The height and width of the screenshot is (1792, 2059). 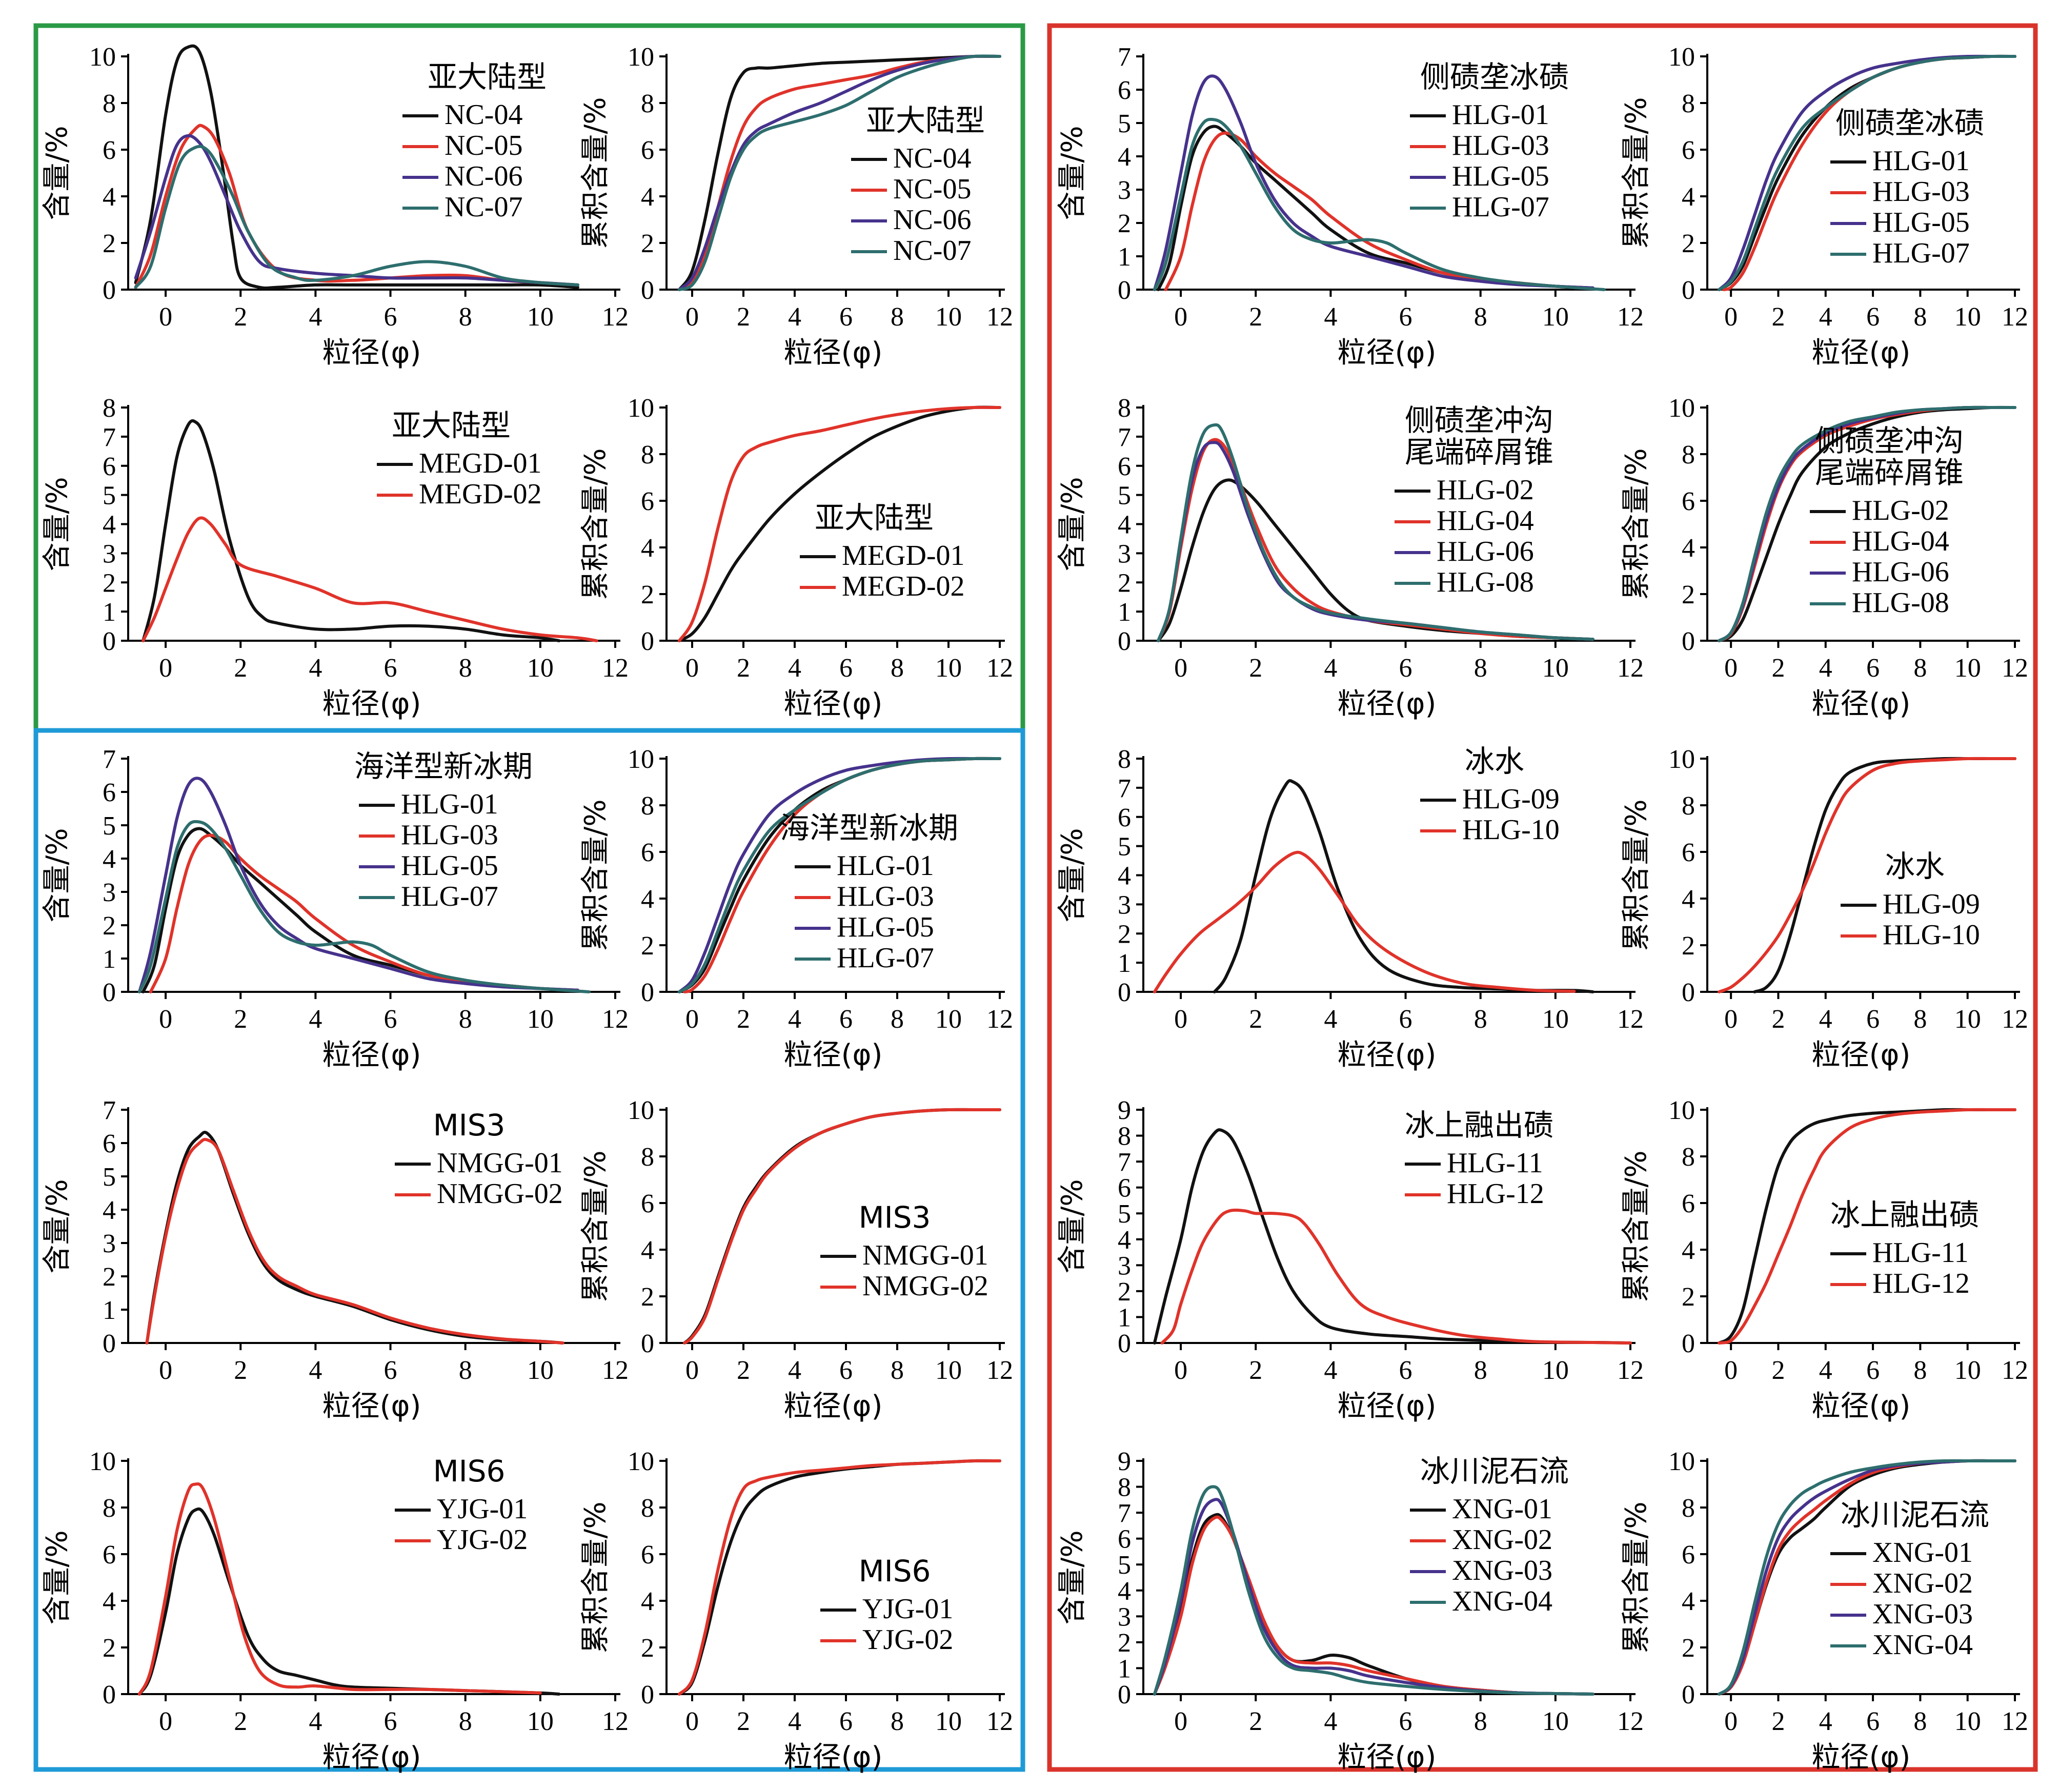 What do you see at coordinates (1511, 799) in the screenshot?
I see `legend-entry: HLG-09` at bounding box center [1511, 799].